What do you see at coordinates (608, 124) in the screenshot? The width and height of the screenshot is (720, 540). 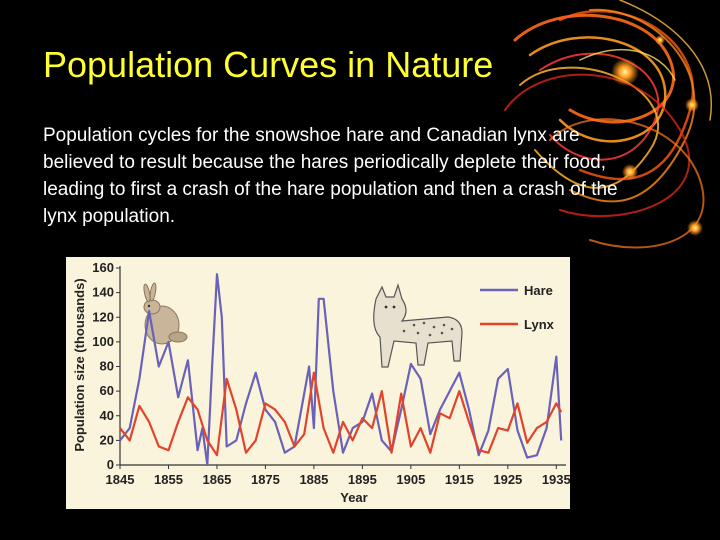 I see `decorative-ribbon-swirl` at bounding box center [608, 124].